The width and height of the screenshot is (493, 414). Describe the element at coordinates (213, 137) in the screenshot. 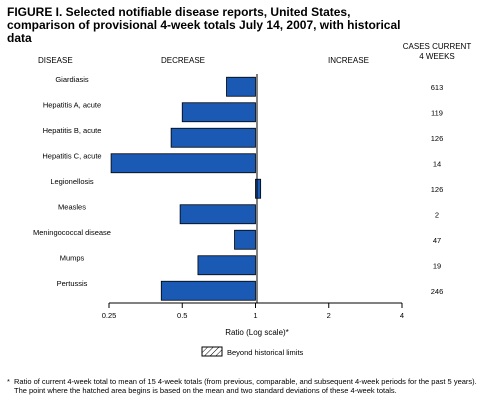

I see `bar-hepatitis-b-acute` at that location.